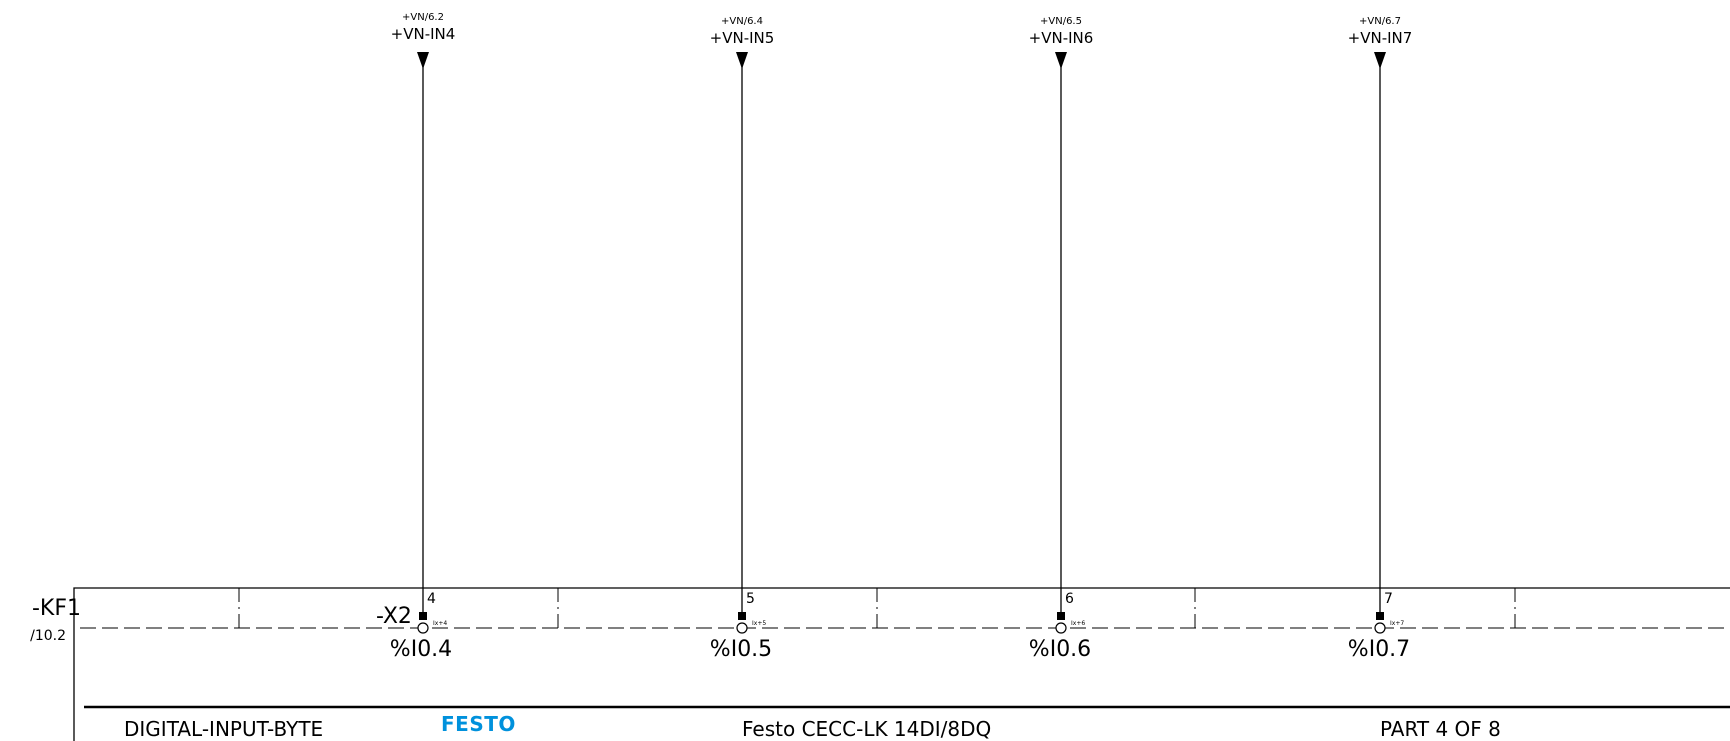 The image size is (1730, 741). What do you see at coordinates (1397, 623) in the screenshot?
I see `pin-label: Ix+7` at bounding box center [1397, 623].